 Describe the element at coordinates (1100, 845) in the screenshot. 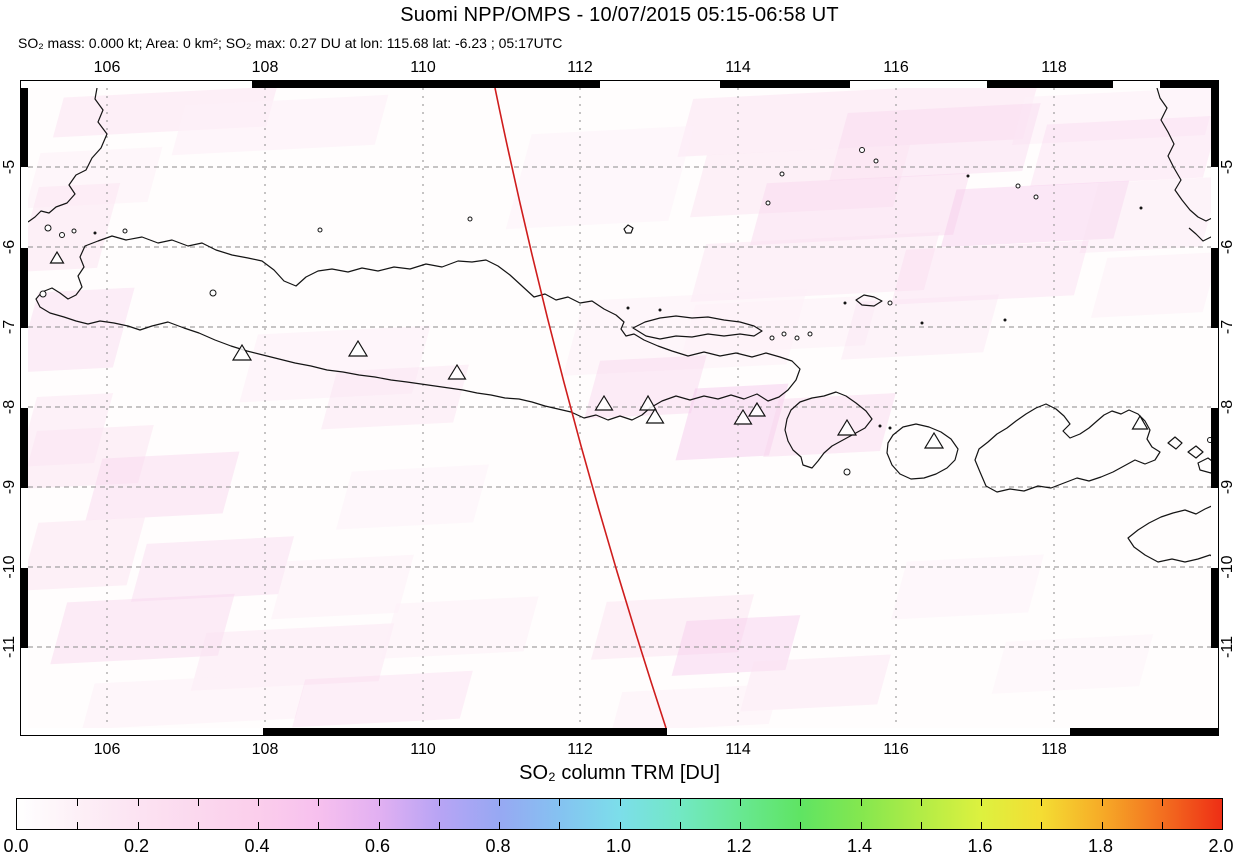

I see `colorbar-tick-label: 1.8` at that location.